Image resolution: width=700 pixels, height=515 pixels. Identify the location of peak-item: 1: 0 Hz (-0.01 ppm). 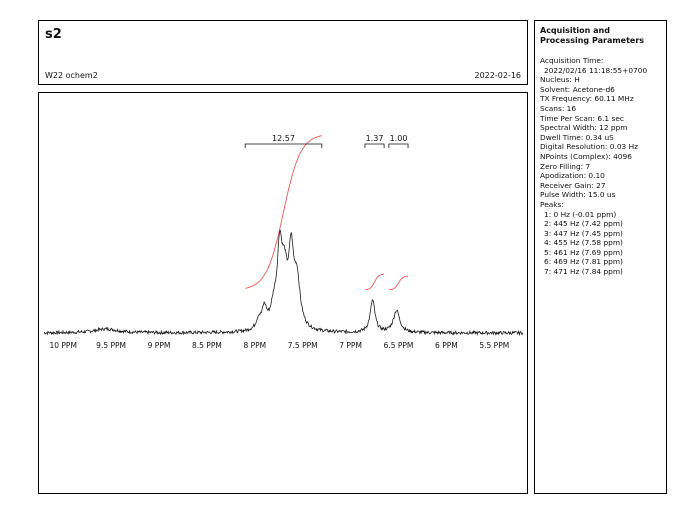
(580, 214).